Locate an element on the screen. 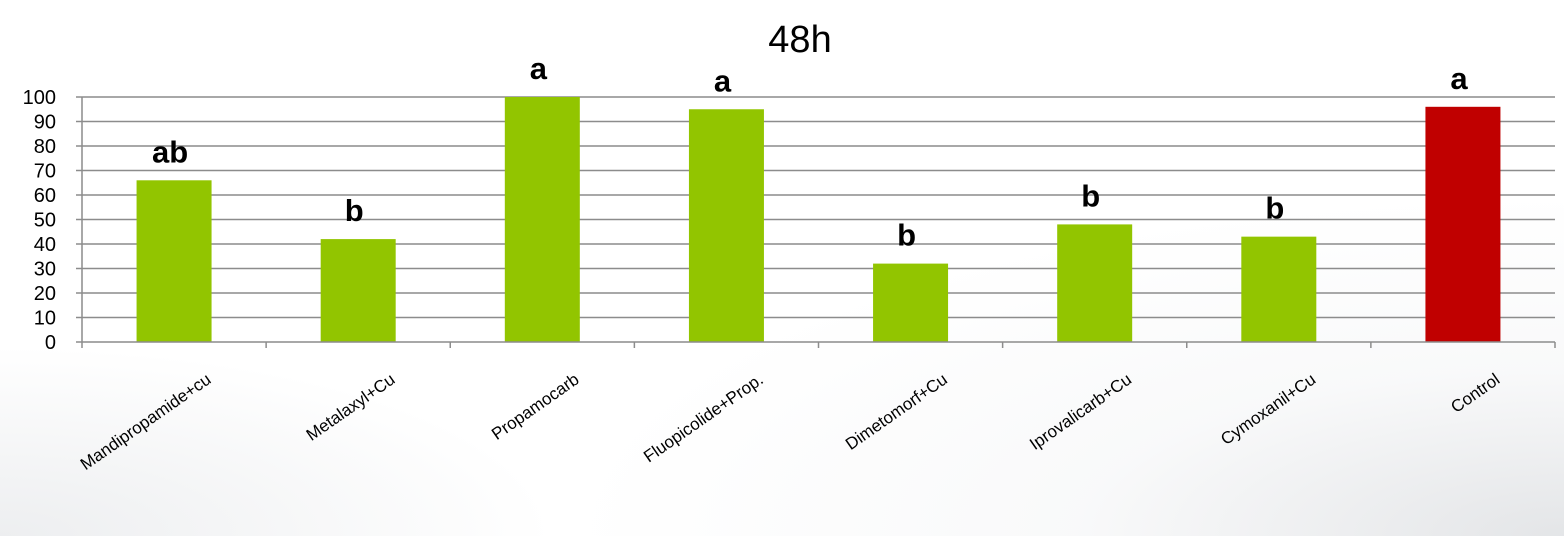 The width and height of the screenshot is (1564, 536). bar-control is located at coordinates (1463, 224).